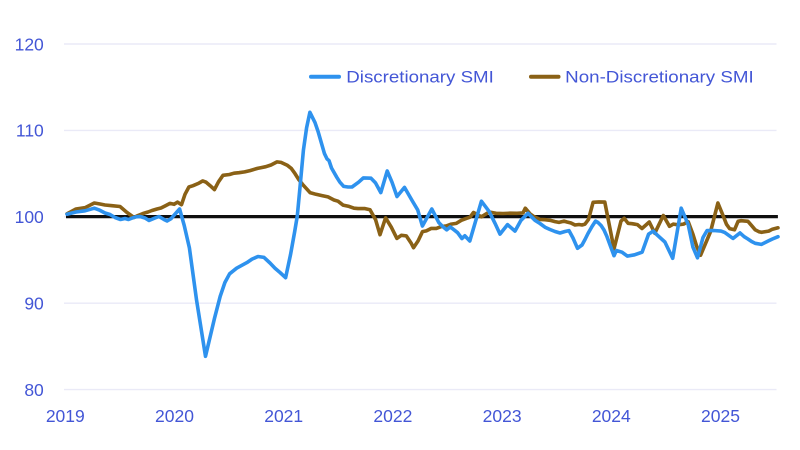 The width and height of the screenshot is (800, 450). I want to click on svg-text: 2022, so click(392, 416).